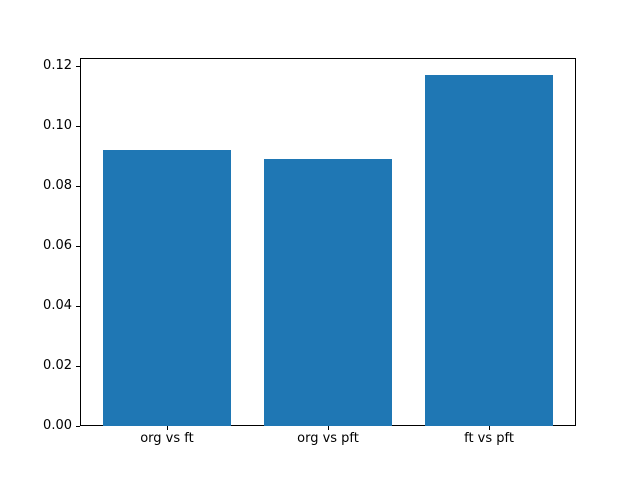 The height and width of the screenshot is (480, 640). I want to click on y-tick-label: 0.02, so click(57, 366).